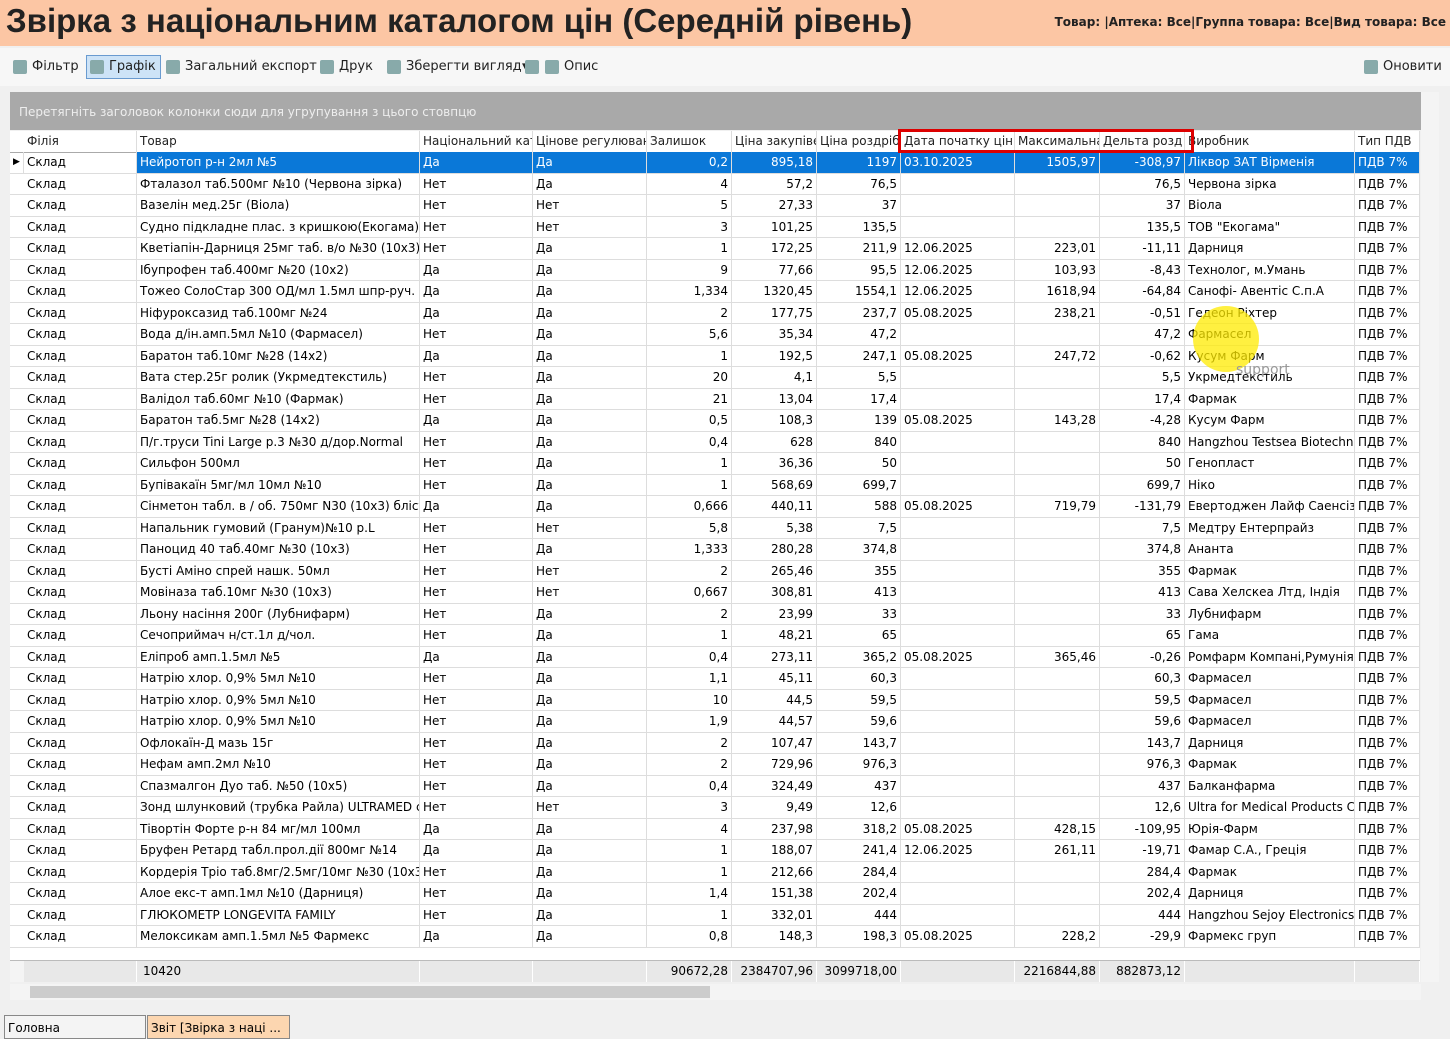 Image resolution: width=1450 pixels, height=1039 pixels. Describe the element at coordinates (240, 67) in the screenshot. I see `export-button: Загальний експорт` at that location.